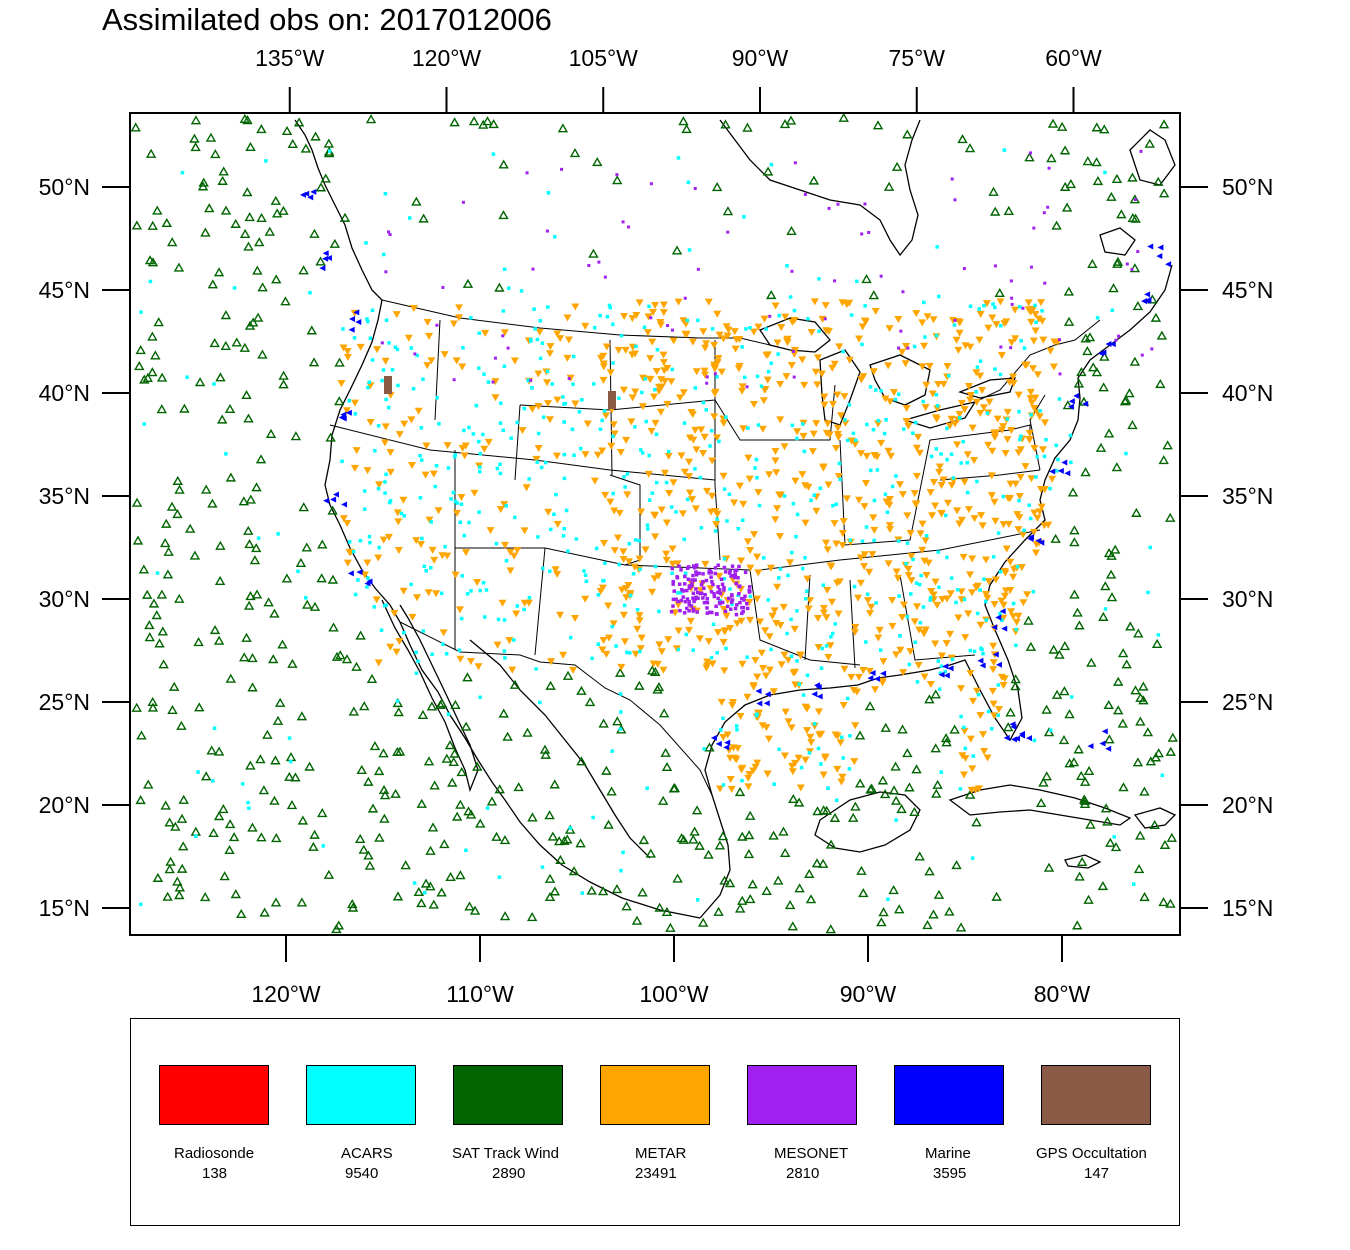 The height and width of the screenshot is (1250, 1350). Describe the element at coordinates (665, 1125) in the screenshot. I see `legend-item: METAR 23491` at that location.